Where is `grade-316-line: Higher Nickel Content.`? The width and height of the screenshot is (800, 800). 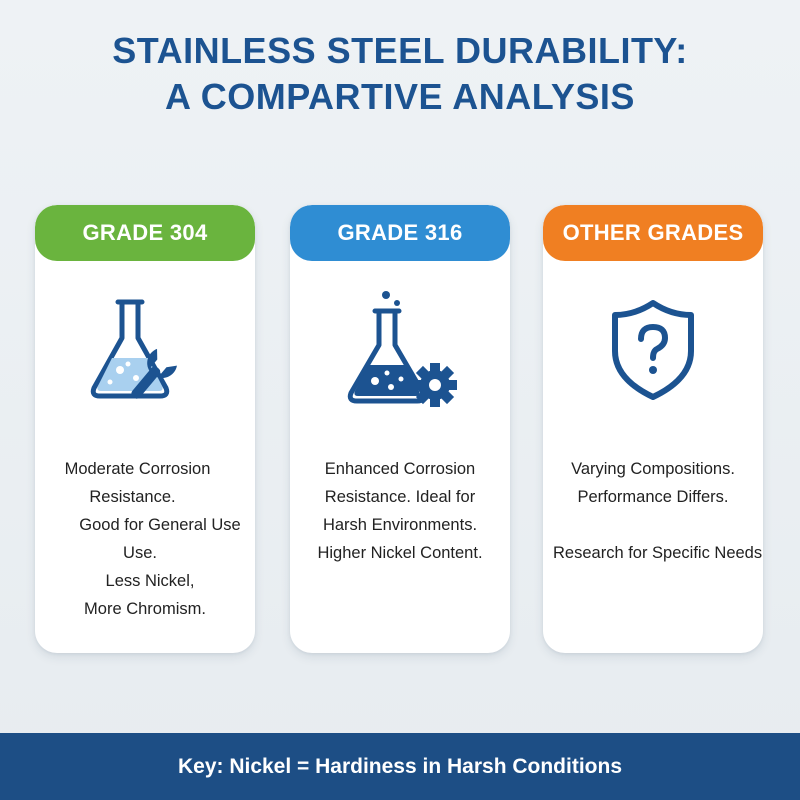 grade-316-line: Higher Nickel Content. is located at coordinates (400, 553).